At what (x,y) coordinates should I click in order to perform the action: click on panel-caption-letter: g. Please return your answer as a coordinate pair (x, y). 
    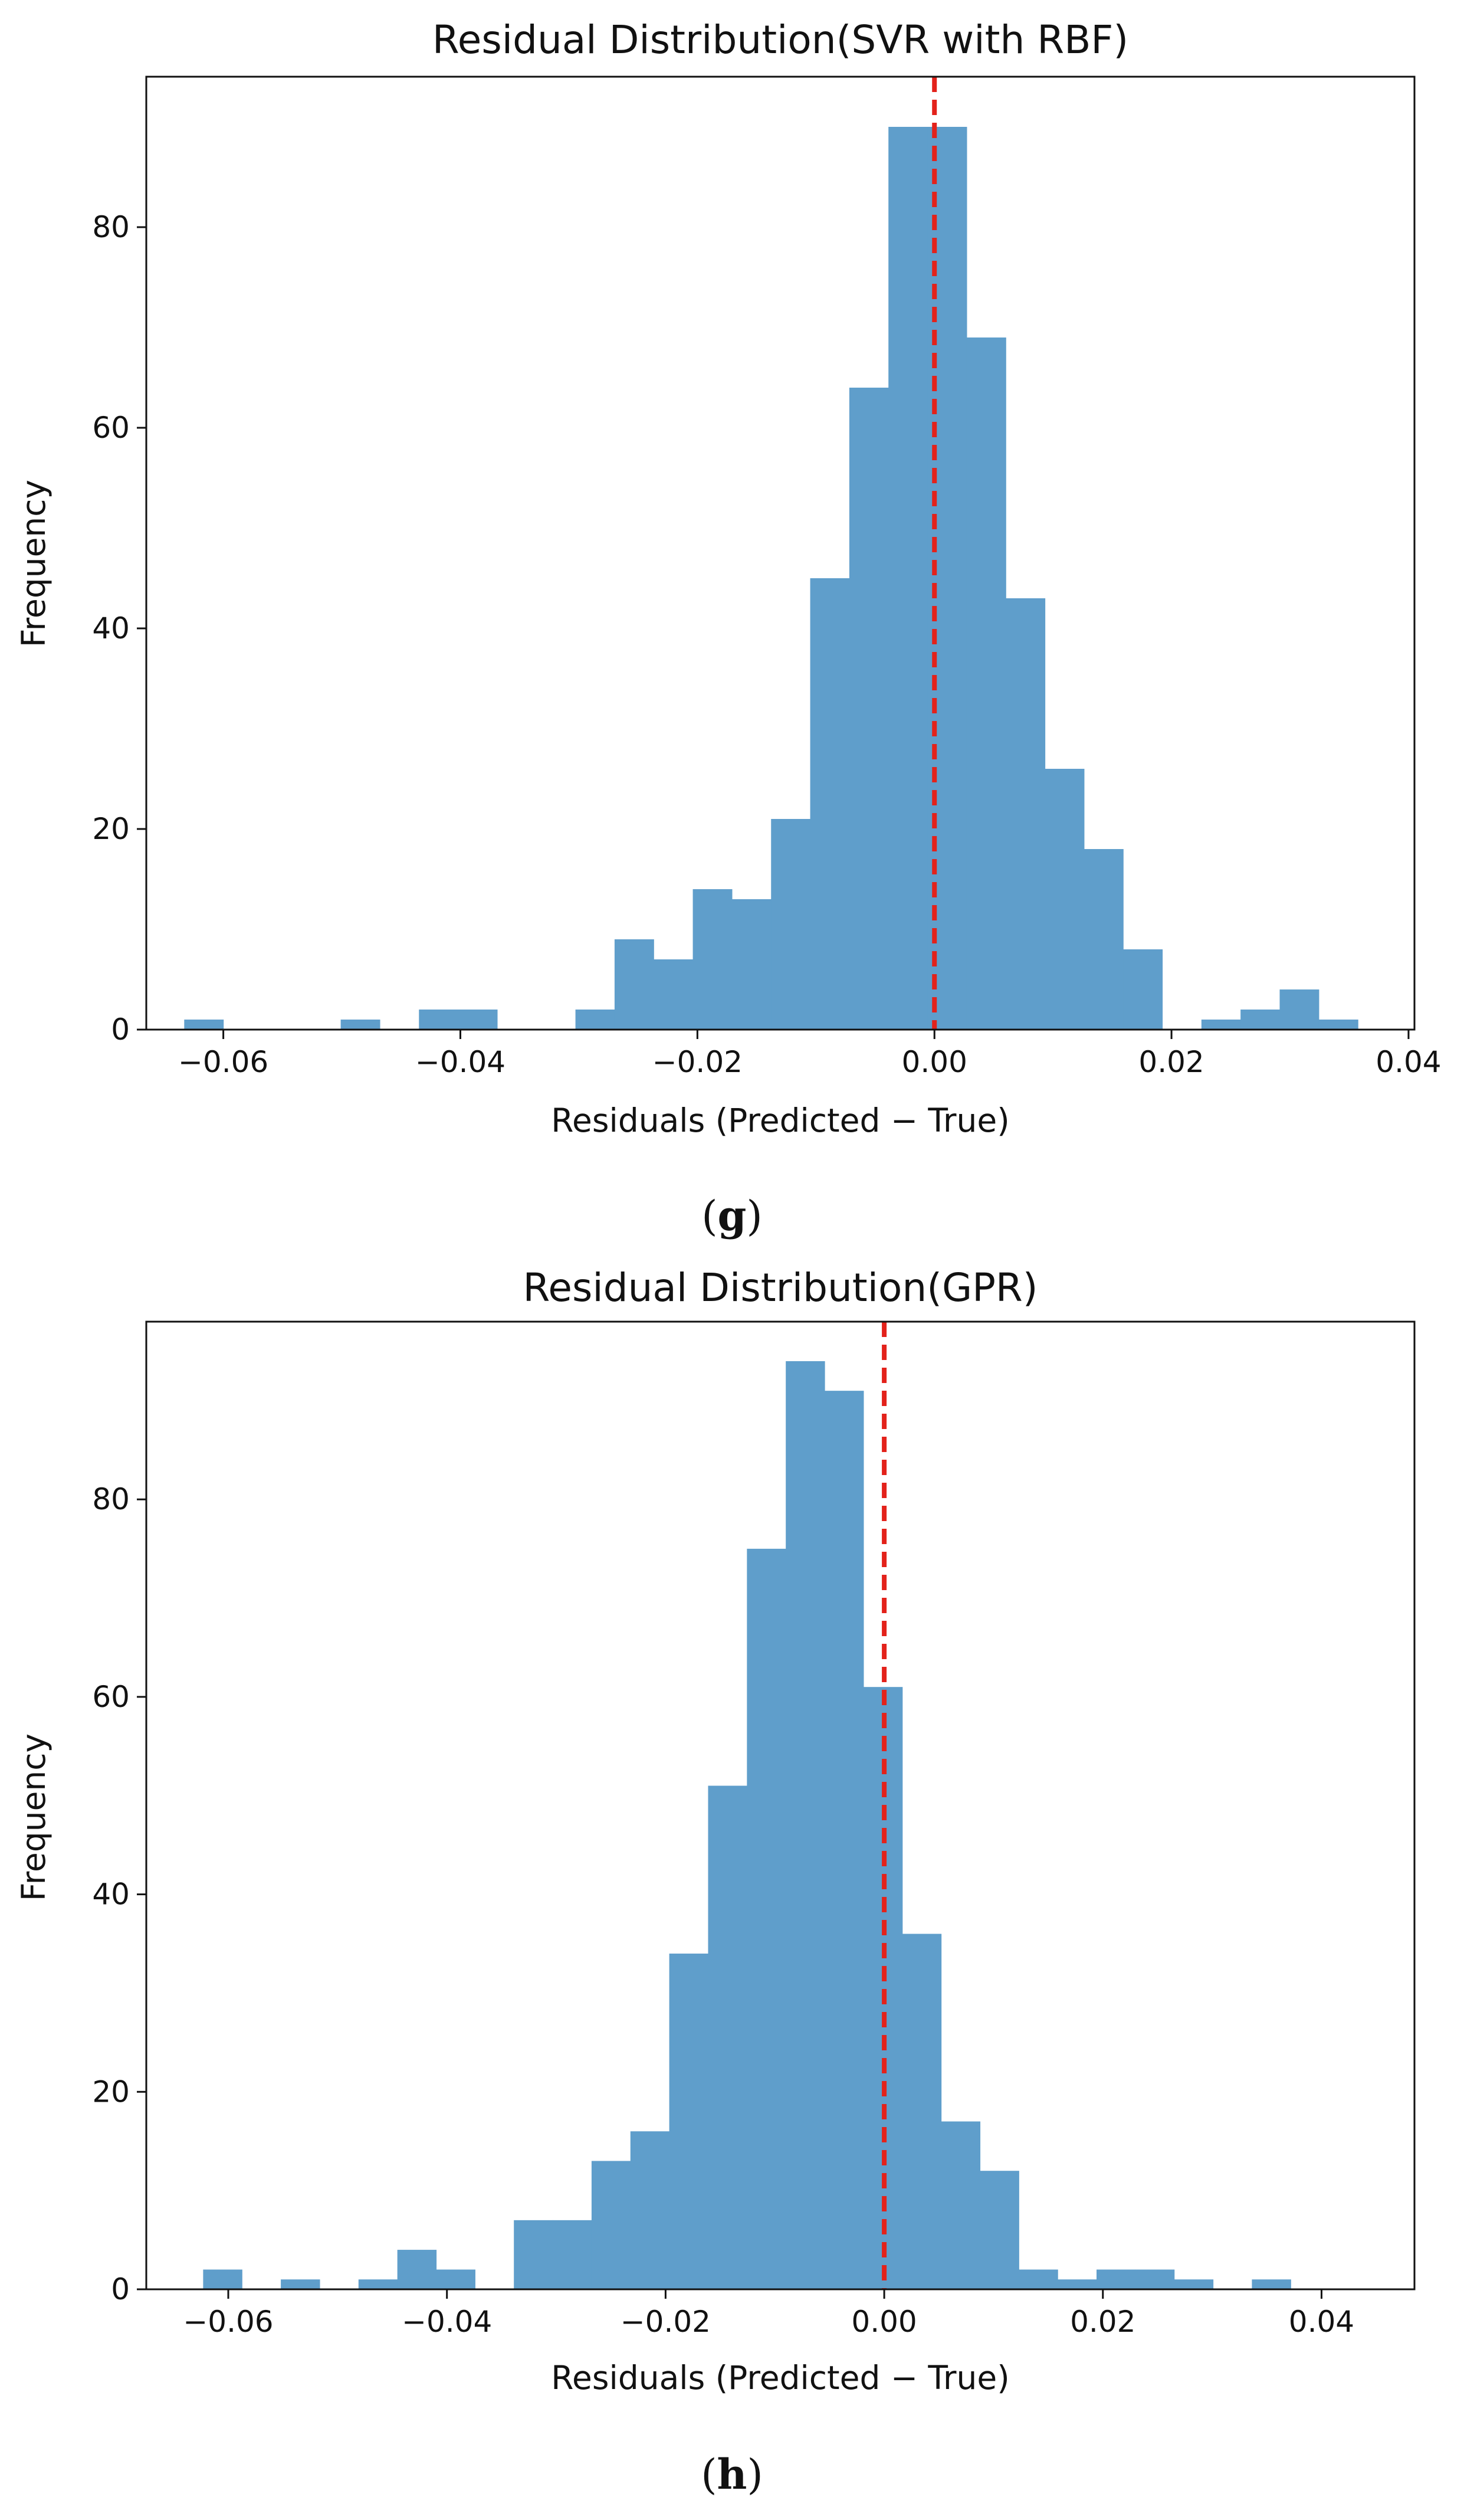
    Looking at the image, I should click on (732, 1215).